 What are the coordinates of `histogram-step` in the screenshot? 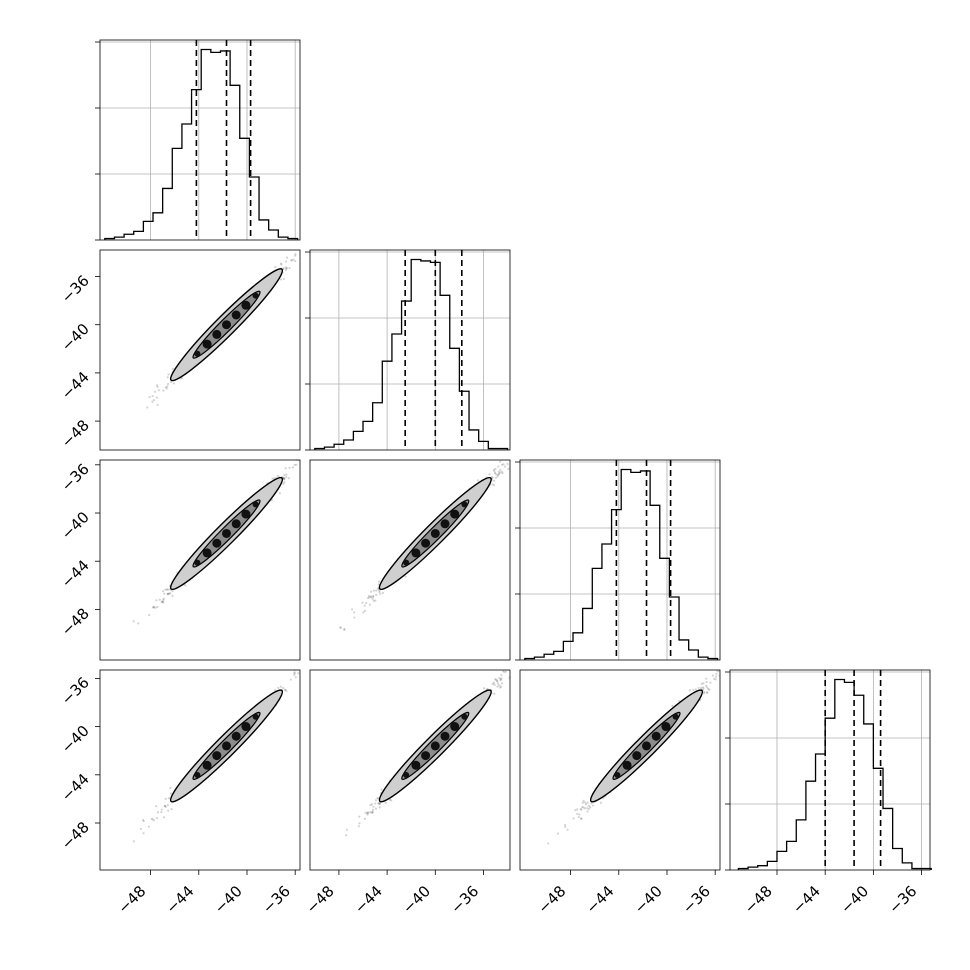 It's located at (201, 144).